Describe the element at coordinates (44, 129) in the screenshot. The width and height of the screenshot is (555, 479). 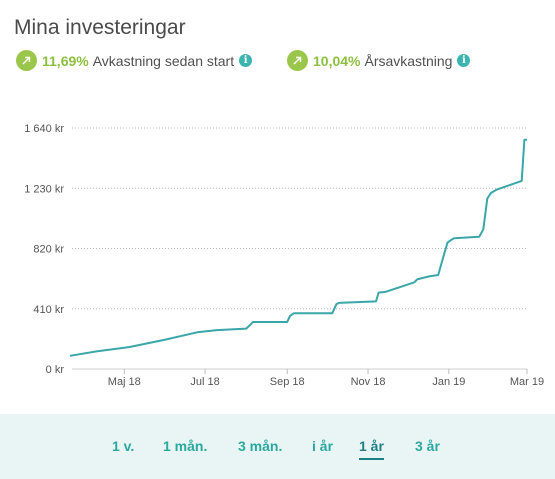
I see `y-tick-label: 1 640 kr` at that location.